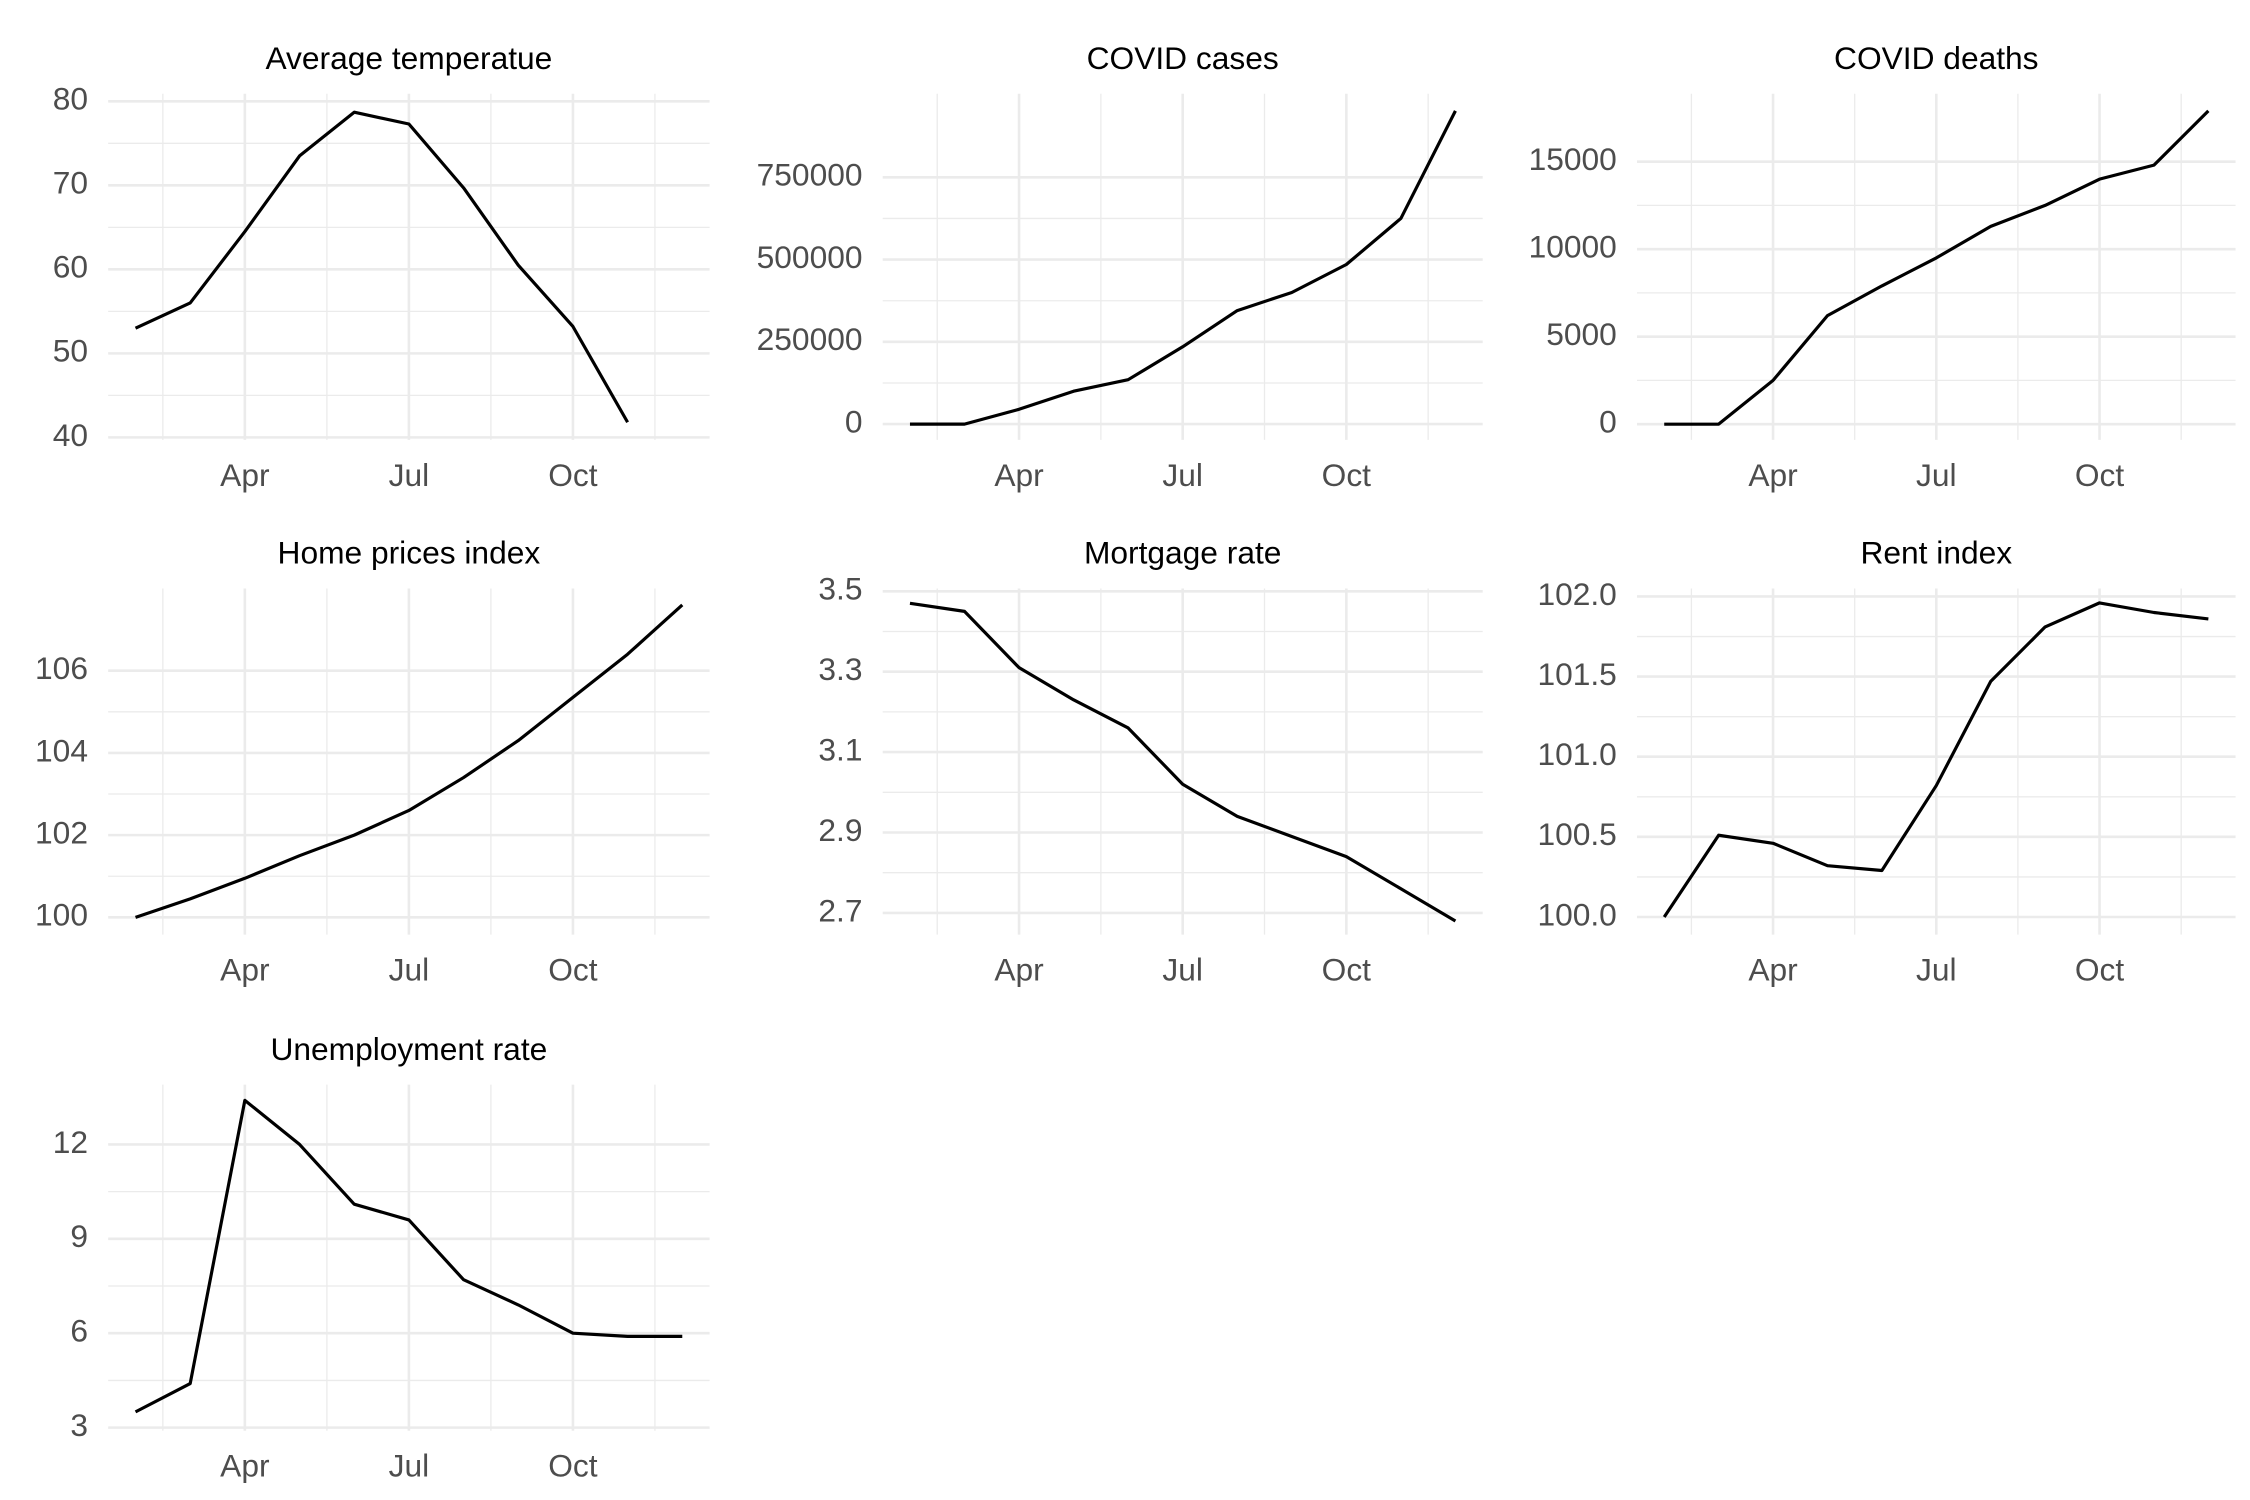 The image size is (2250, 1500). I want to click on y-tick-label: 250000, so click(810, 339).